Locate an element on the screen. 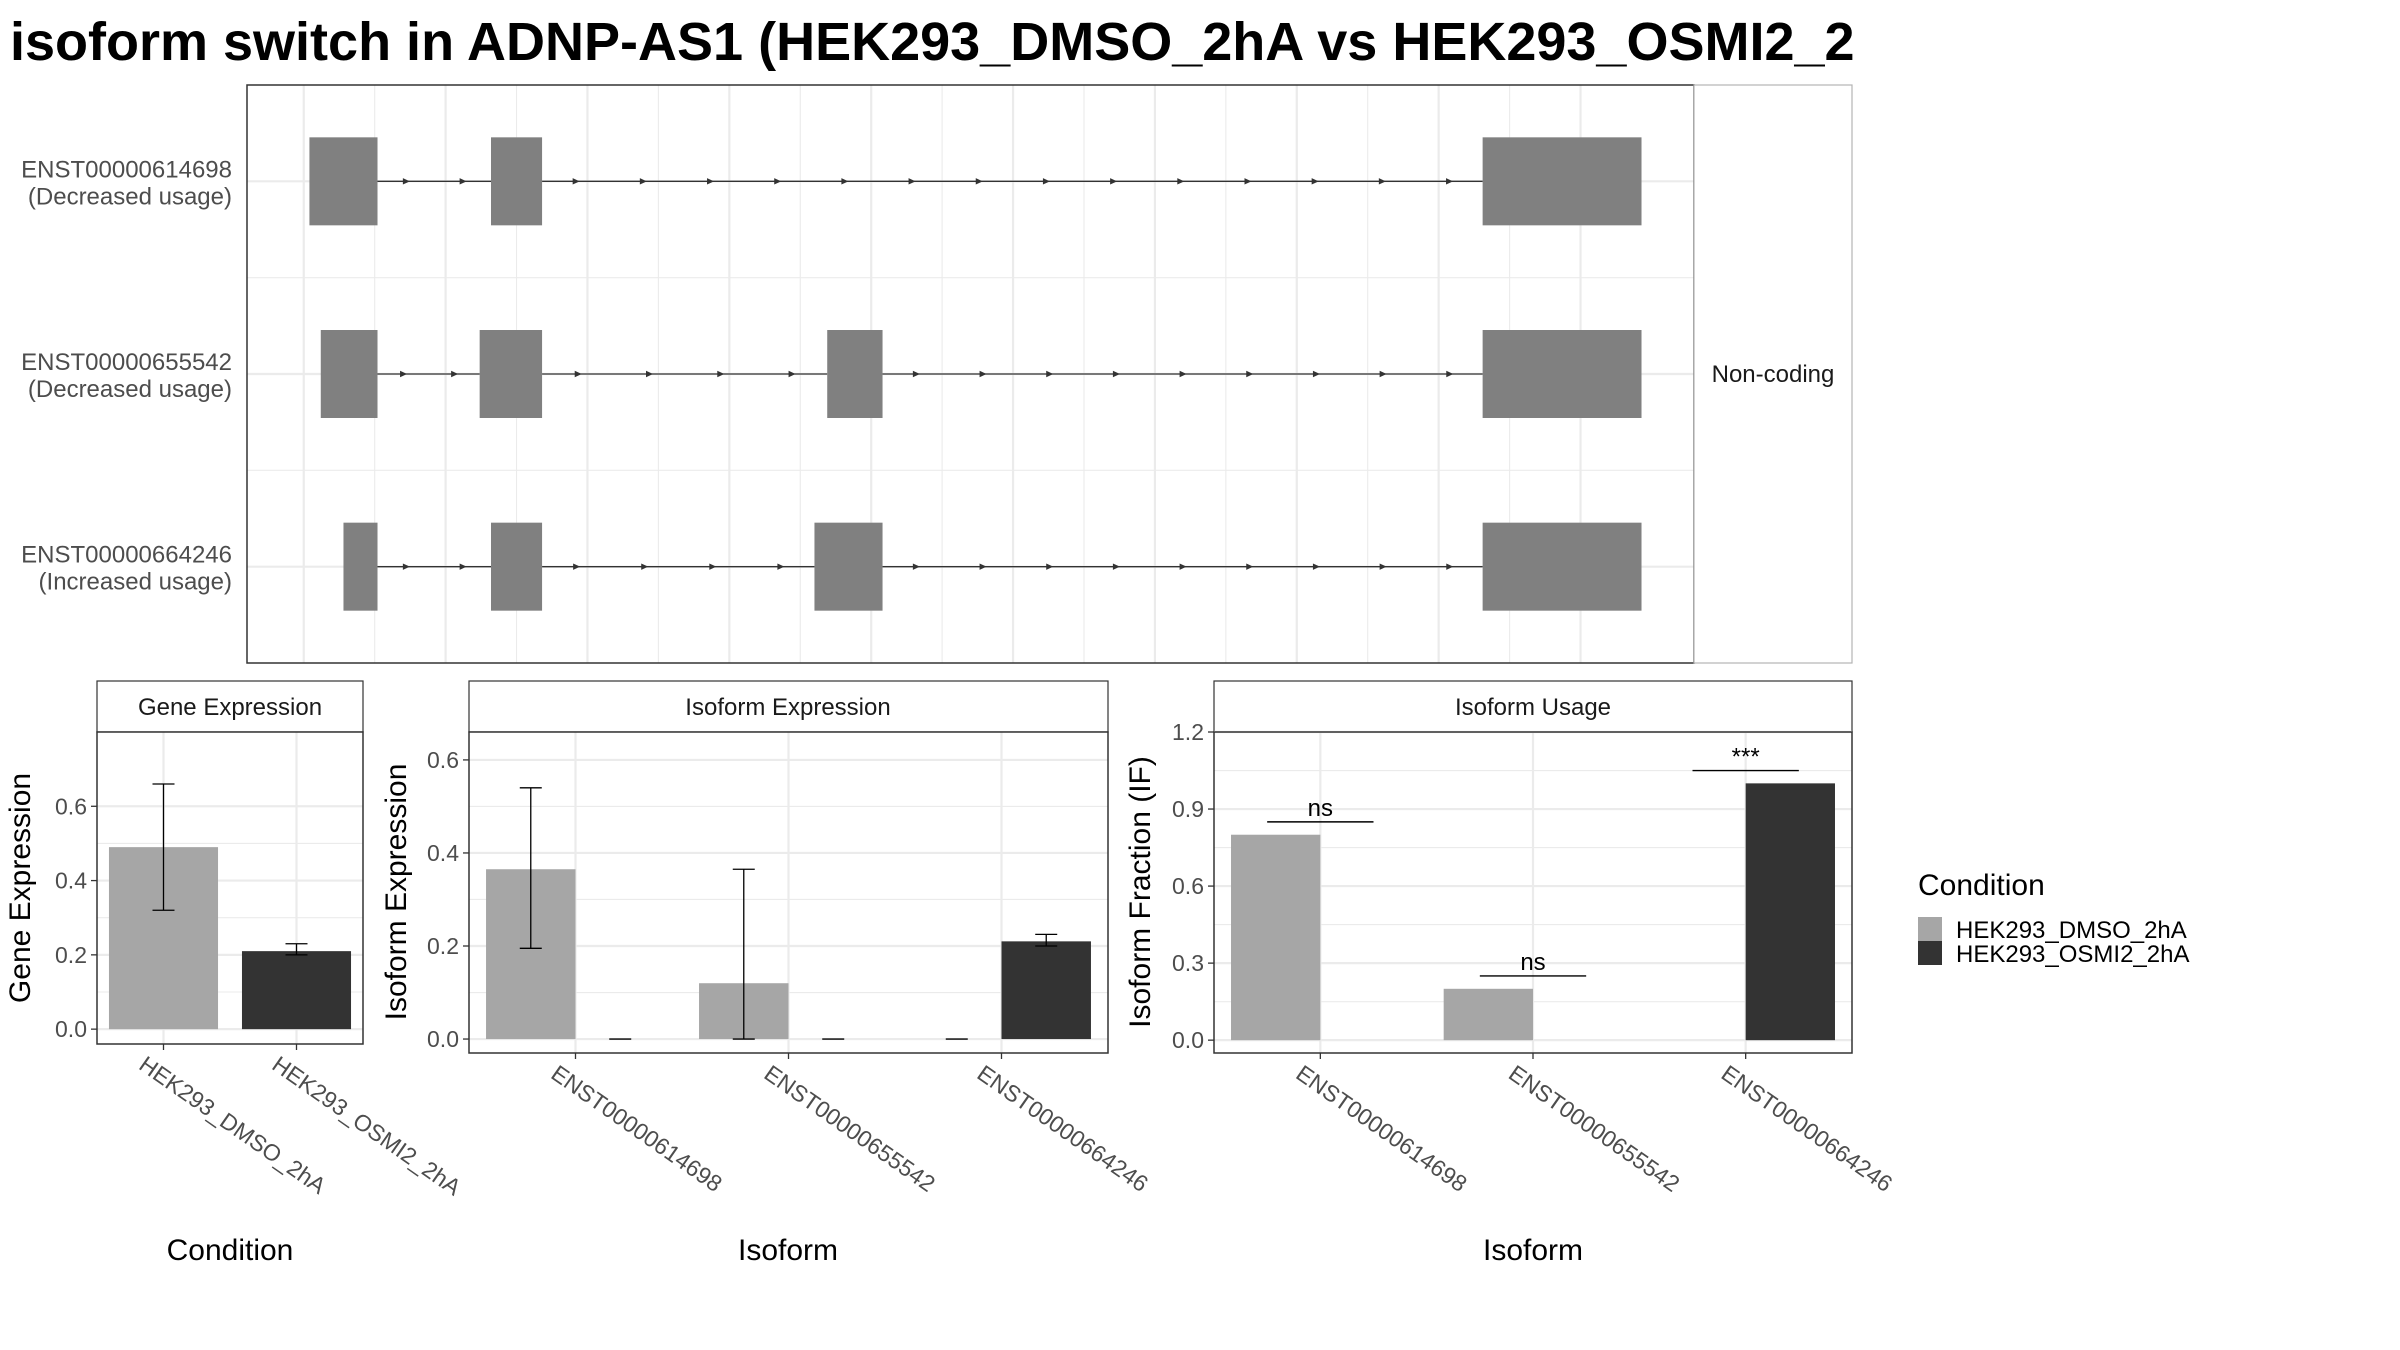 The height and width of the screenshot is (1350, 2400). isoform-expression-strip-label: Isoform Expression is located at coordinates (787, 707).